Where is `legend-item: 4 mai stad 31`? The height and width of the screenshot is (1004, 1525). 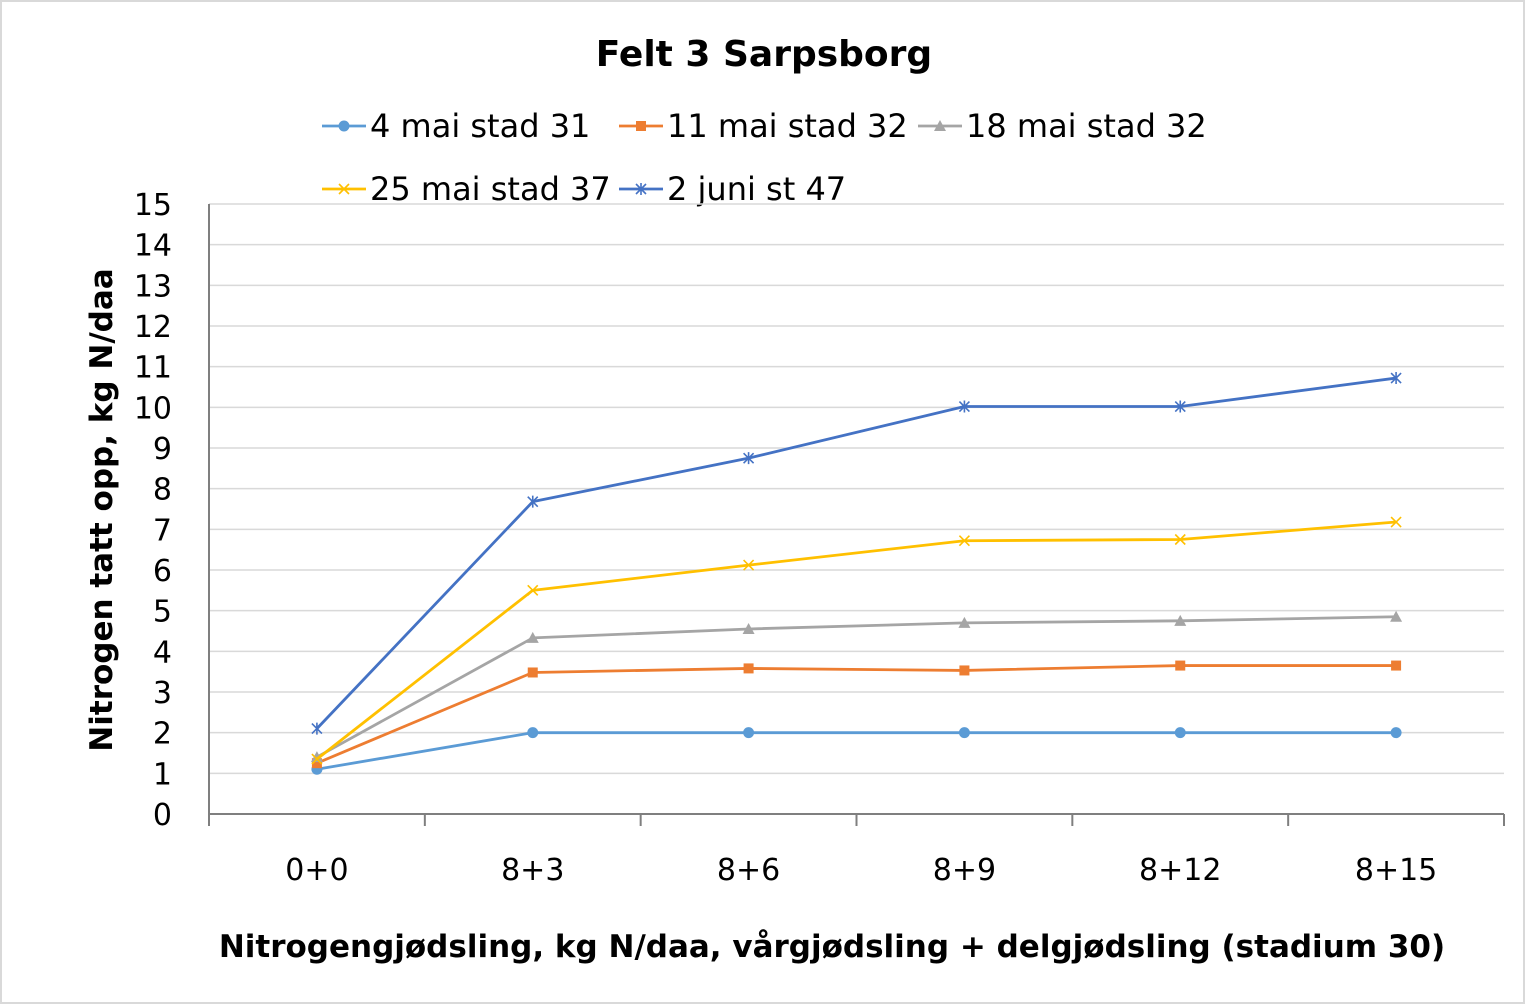
legend-item: 4 mai stad 31 is located at coordinates (456, 126).